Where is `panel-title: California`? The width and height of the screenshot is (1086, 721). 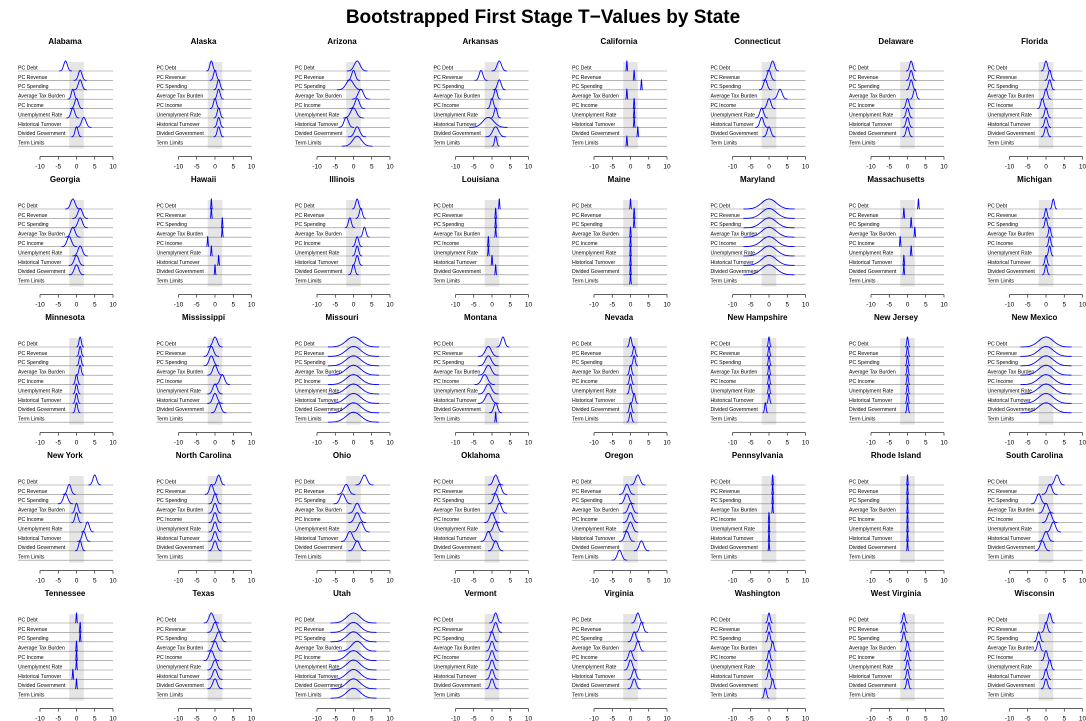
panel-title: California is located at coordinates (619, 41).